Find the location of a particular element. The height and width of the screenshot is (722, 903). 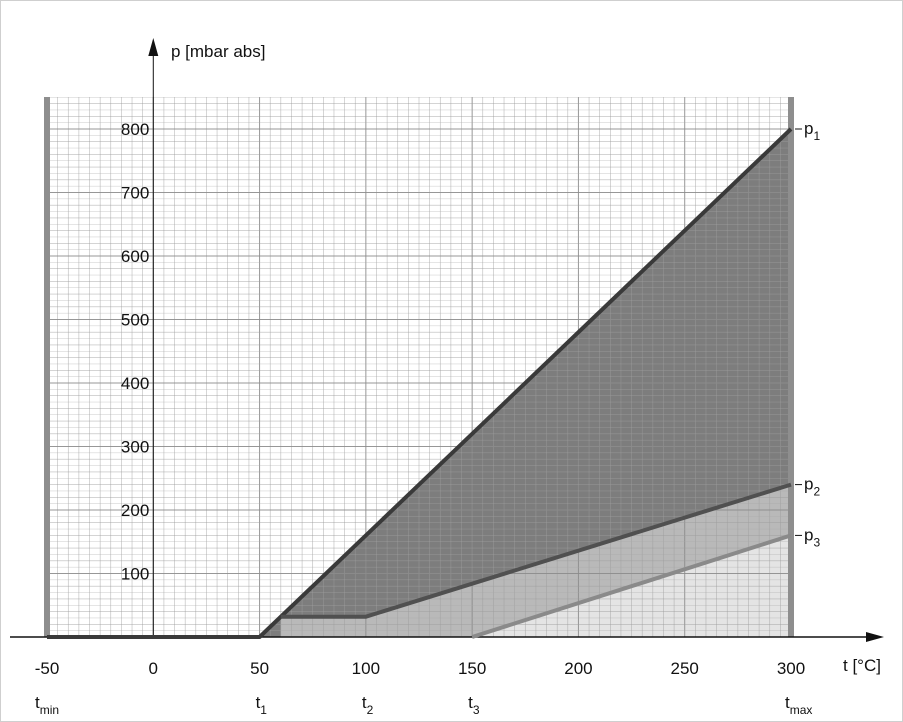

x-tick-label: 250 is located at coordinates (685, 668).